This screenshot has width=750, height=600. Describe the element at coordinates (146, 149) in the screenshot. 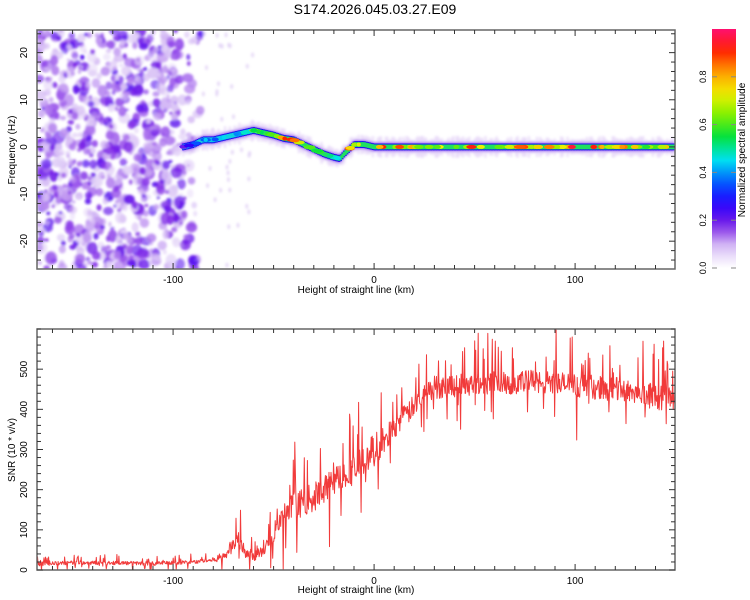

I see `noise-blobs` at that location.